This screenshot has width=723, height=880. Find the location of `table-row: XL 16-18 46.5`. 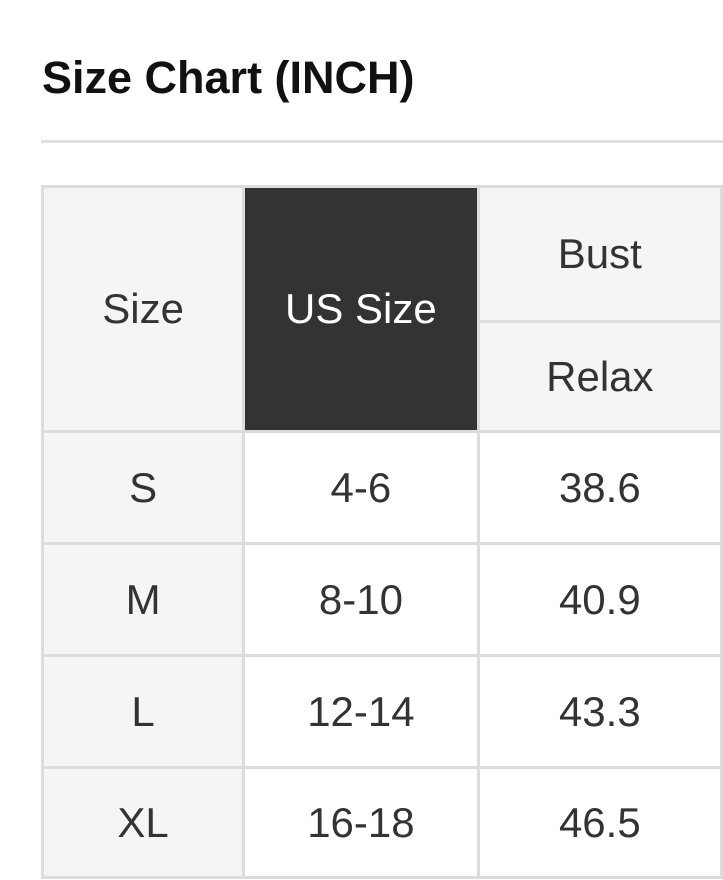

table-row: XL 16-18 46.5 is located at coordinates (381, 822).